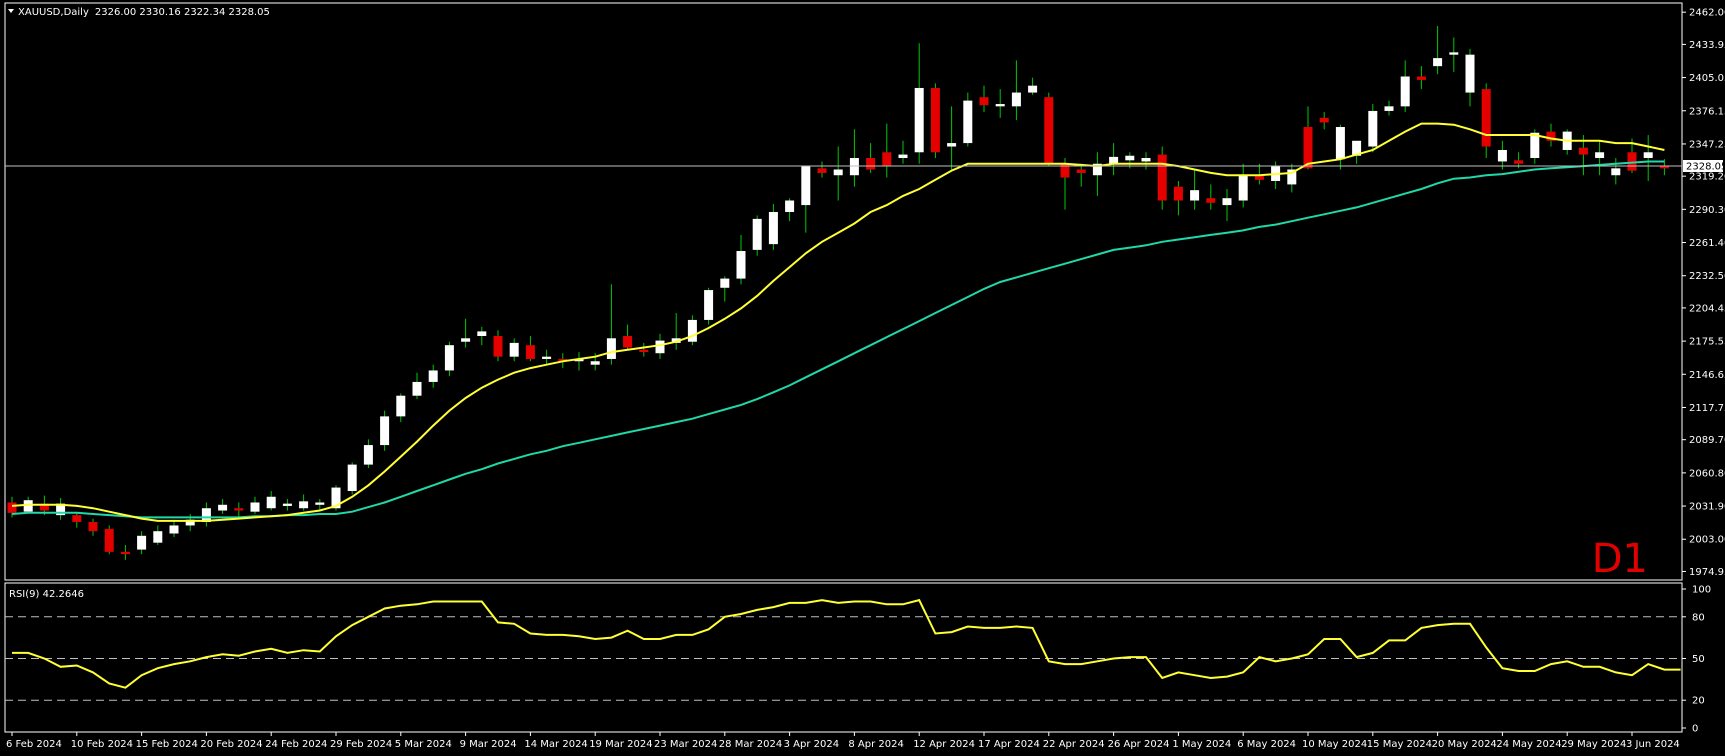 Image resolution: width=1725 pixels, height=756 pixels. I want to click on rsi-line, so click(846, 643).